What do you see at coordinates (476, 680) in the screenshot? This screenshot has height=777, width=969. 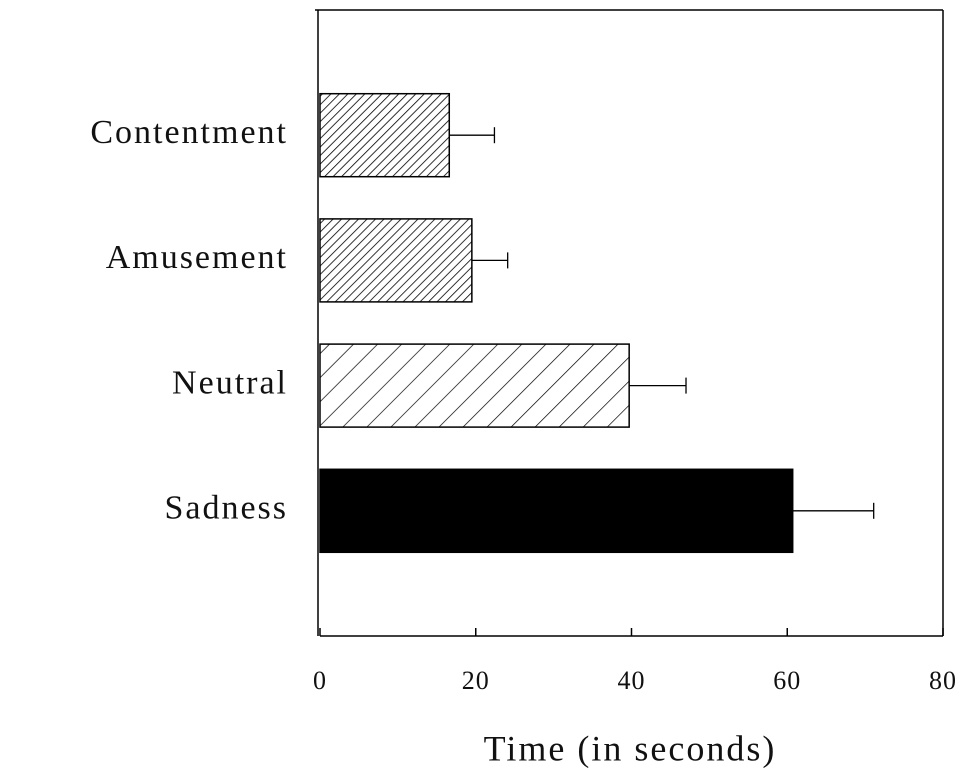 I see `x-tick-label: 20` at bounding box center [476, 680].